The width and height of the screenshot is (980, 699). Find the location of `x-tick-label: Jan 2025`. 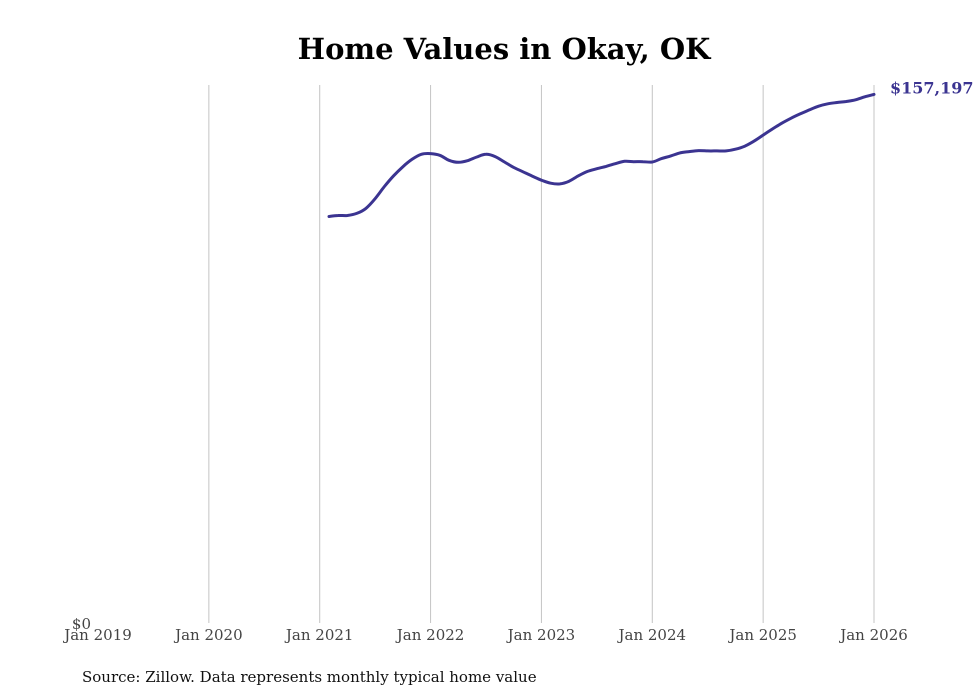

x-tick-label: Jan 2025 is located at coordinates (762, 635).